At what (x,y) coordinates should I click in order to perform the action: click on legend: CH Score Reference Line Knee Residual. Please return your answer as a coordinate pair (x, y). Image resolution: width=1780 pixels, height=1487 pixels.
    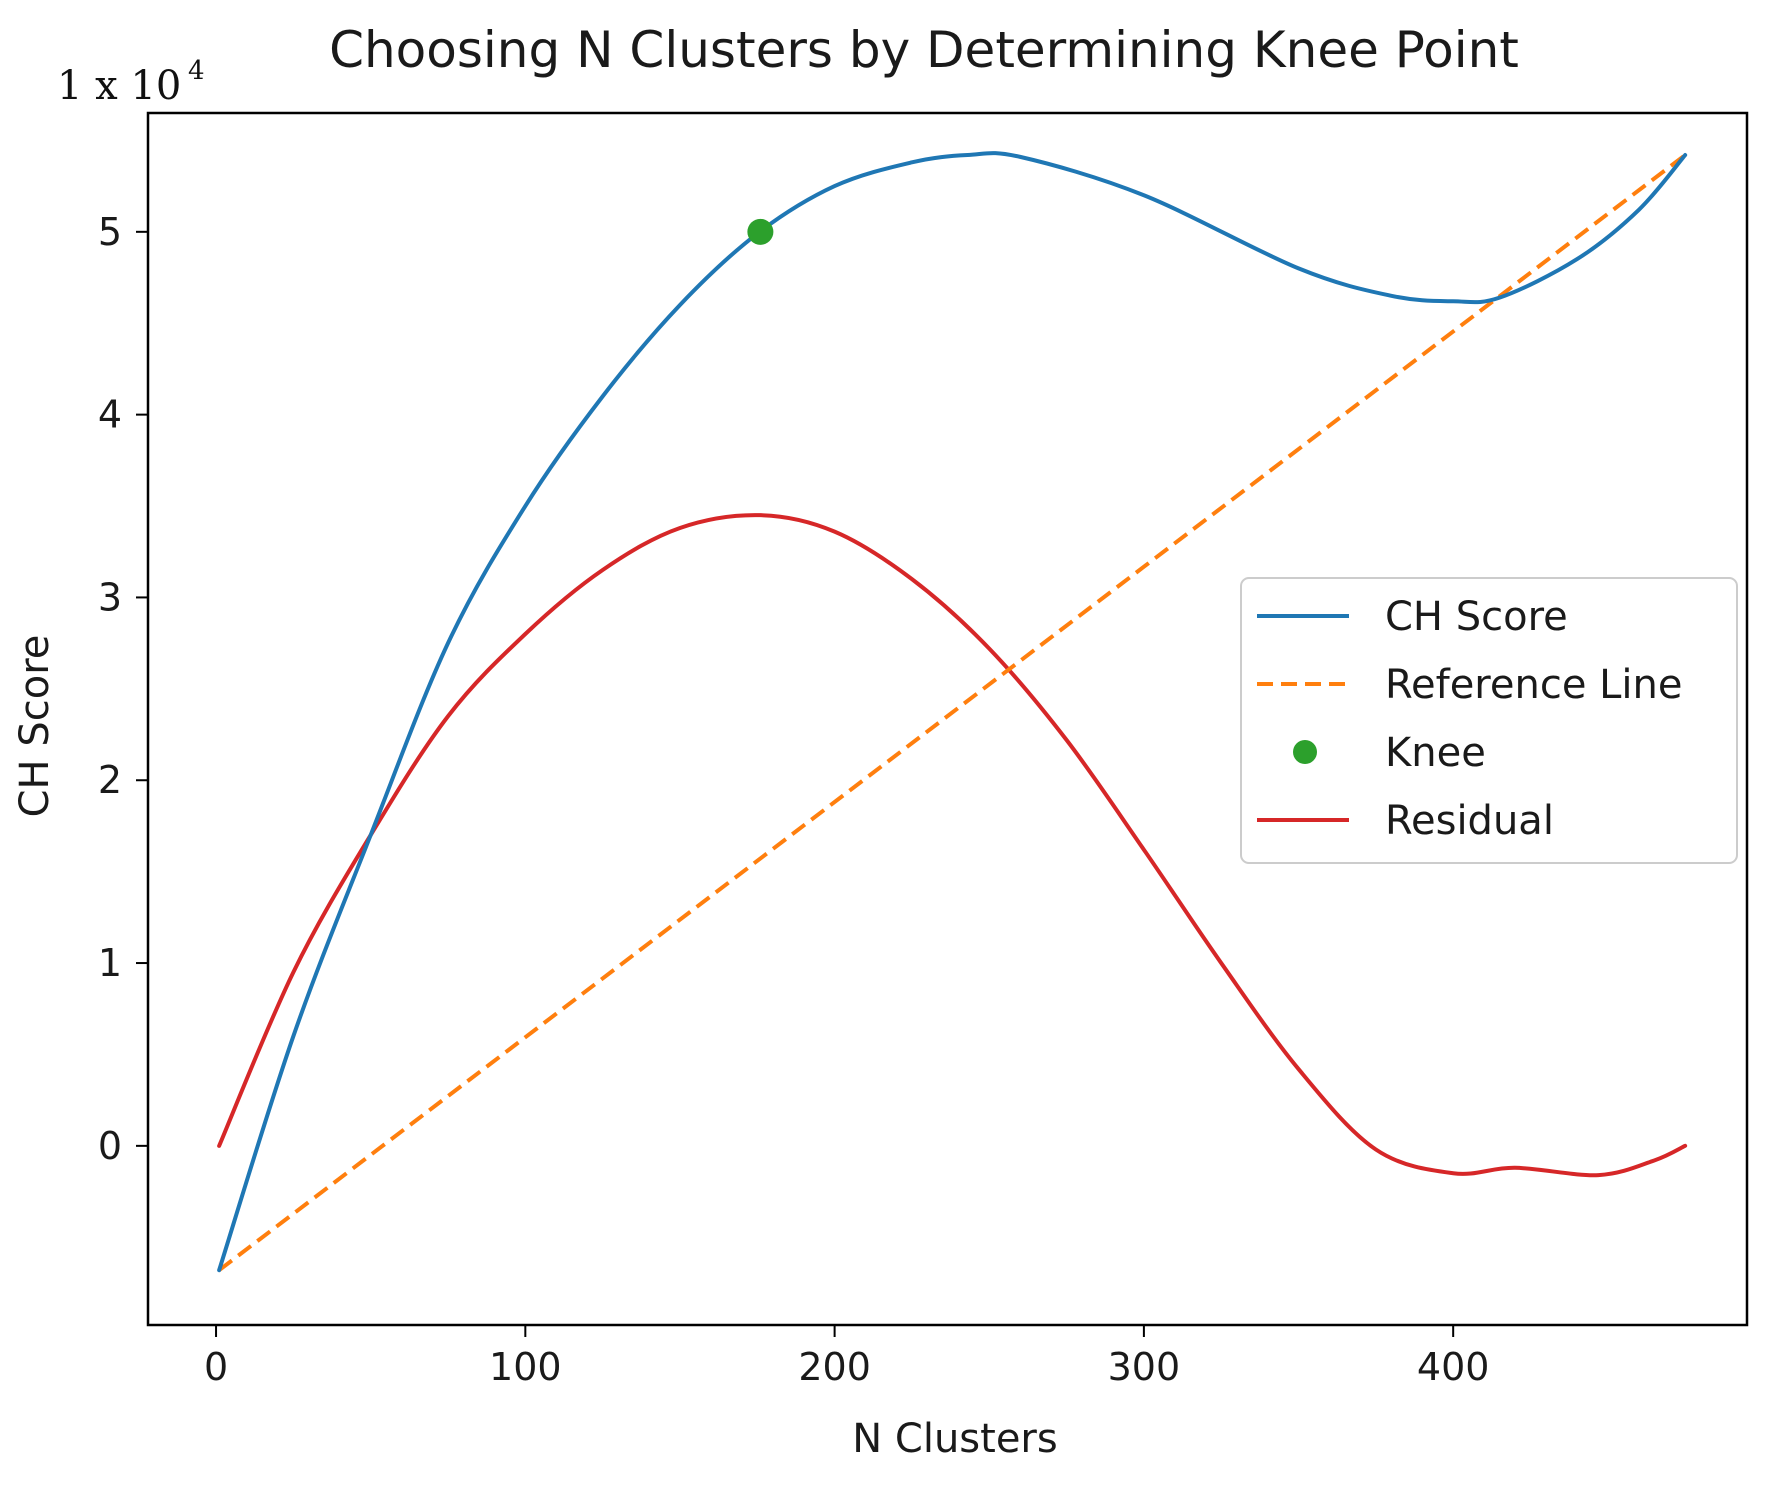
    Looking at the image, I should click on (1489, 720).